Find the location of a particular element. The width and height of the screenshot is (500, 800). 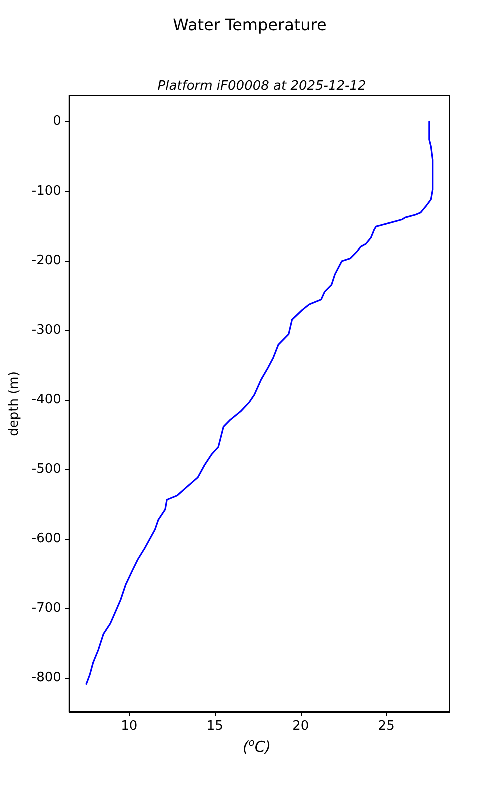

y-tick-label: -100 is located at coordinates (47, 191).